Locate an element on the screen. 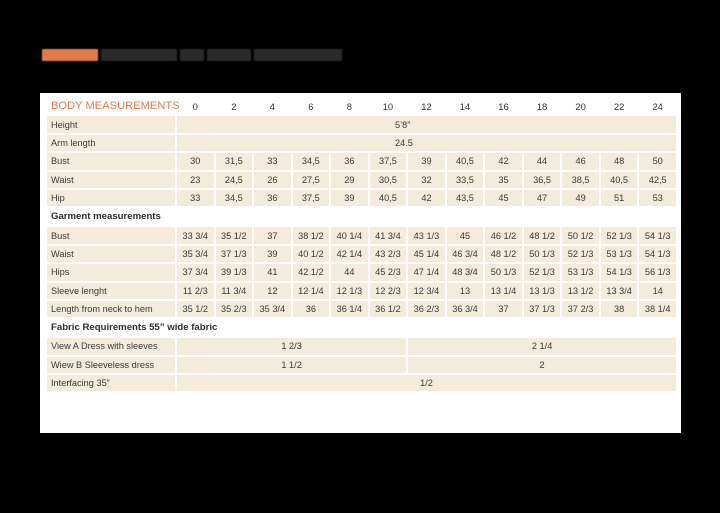 The width and height of the screenshot is (720, 513). garment-section-heading: Garment measurements is located at coordinates (361, 217).